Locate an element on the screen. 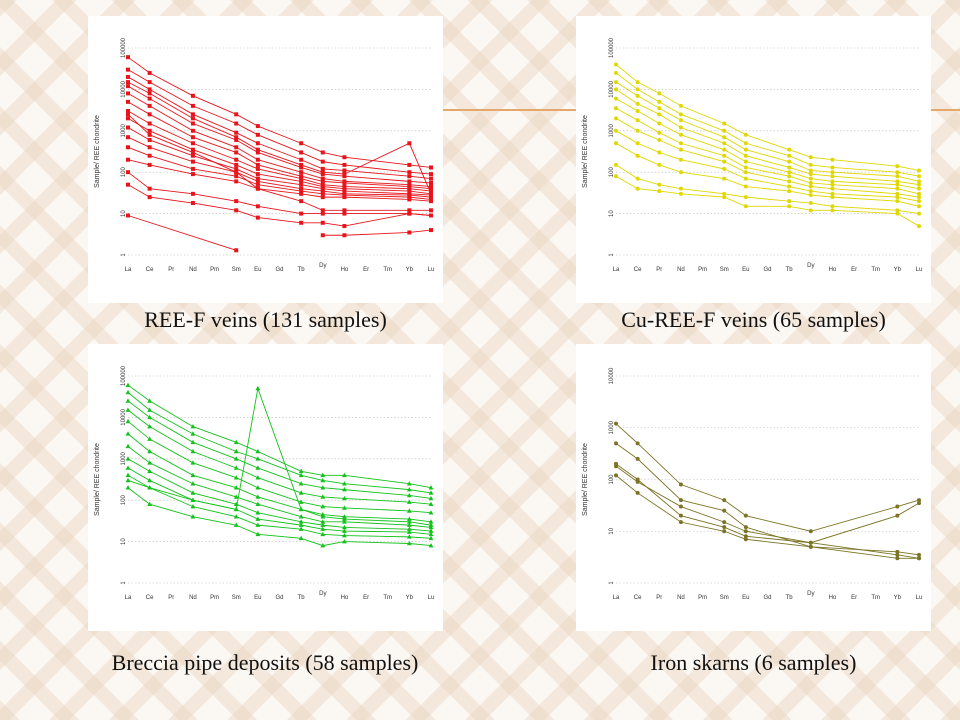 This screenshot has width=960, height=720. y-tick-label: 10000 is located at coordinates (612, 88).